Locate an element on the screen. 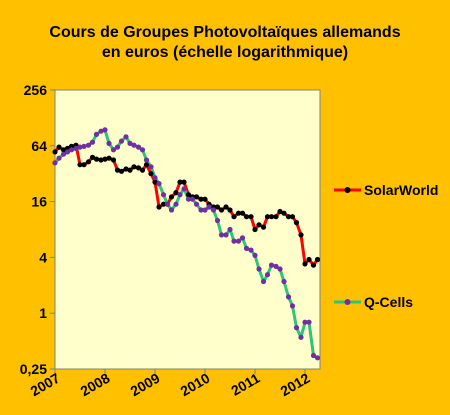  y-tick-label: 16 is located at coordinates (39, 202).